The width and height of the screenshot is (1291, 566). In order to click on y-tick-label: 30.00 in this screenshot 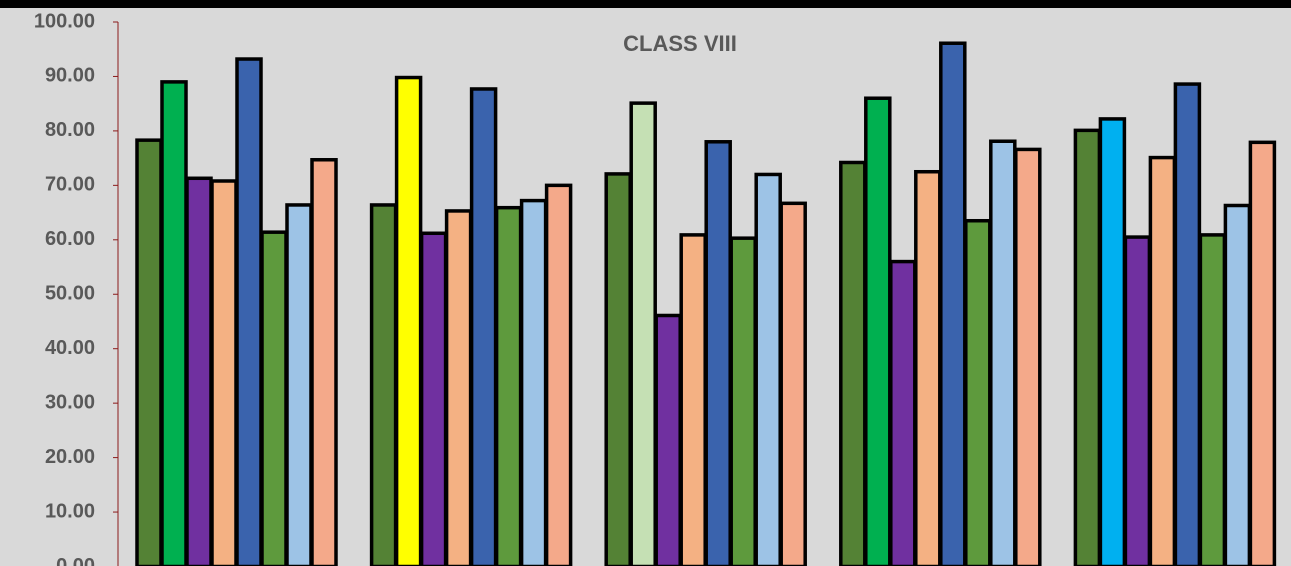, I will do `click(70, 402)`.